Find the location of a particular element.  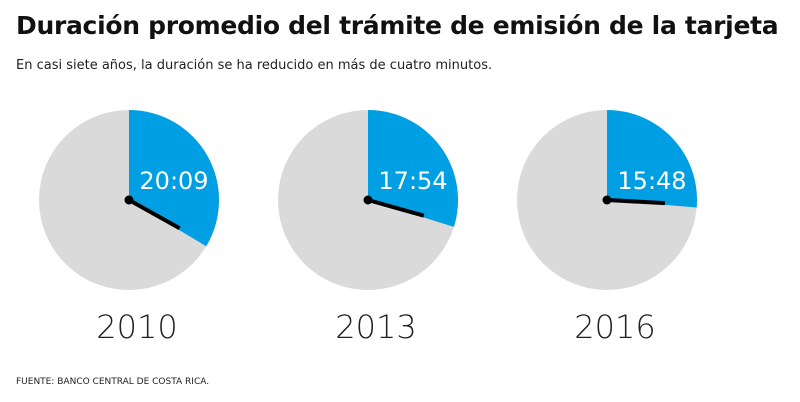

data-label: 20:09 is located at coordinates (173, 181).